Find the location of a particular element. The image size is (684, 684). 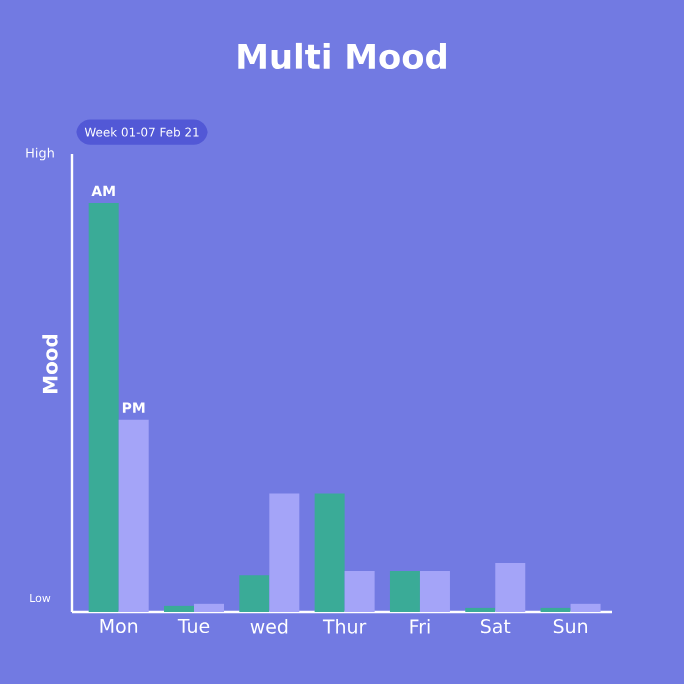

chart-title: Multi Mood is located at coordinates (342, 56).